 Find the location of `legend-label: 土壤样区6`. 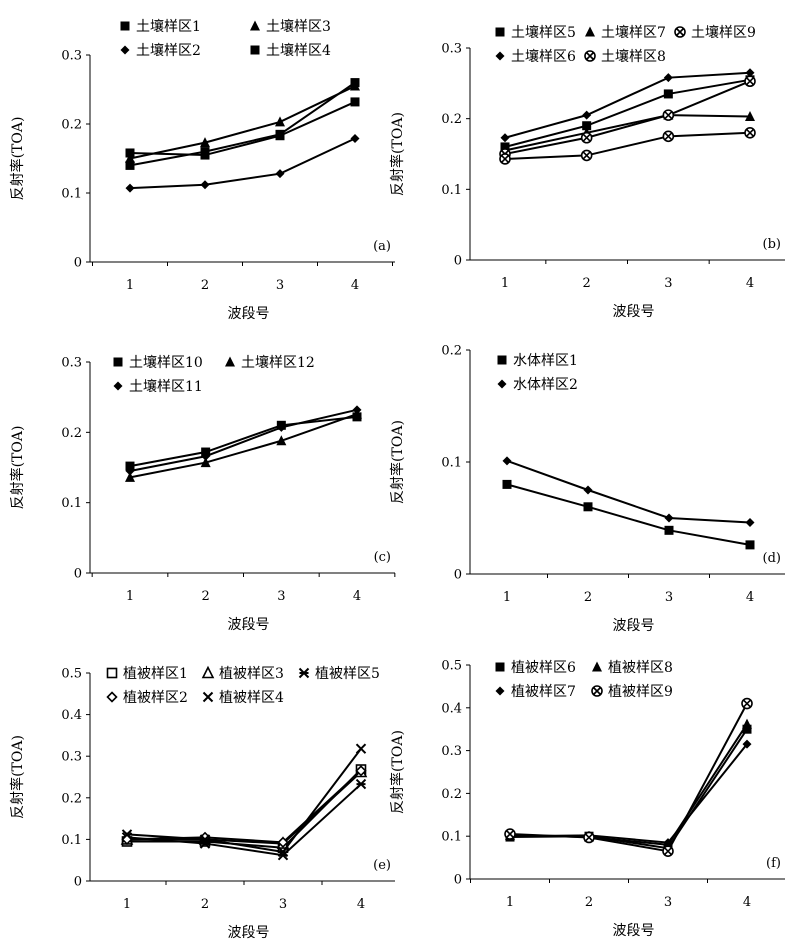

legend-label: 土壤样区6 is located at coordinates (543, 56).